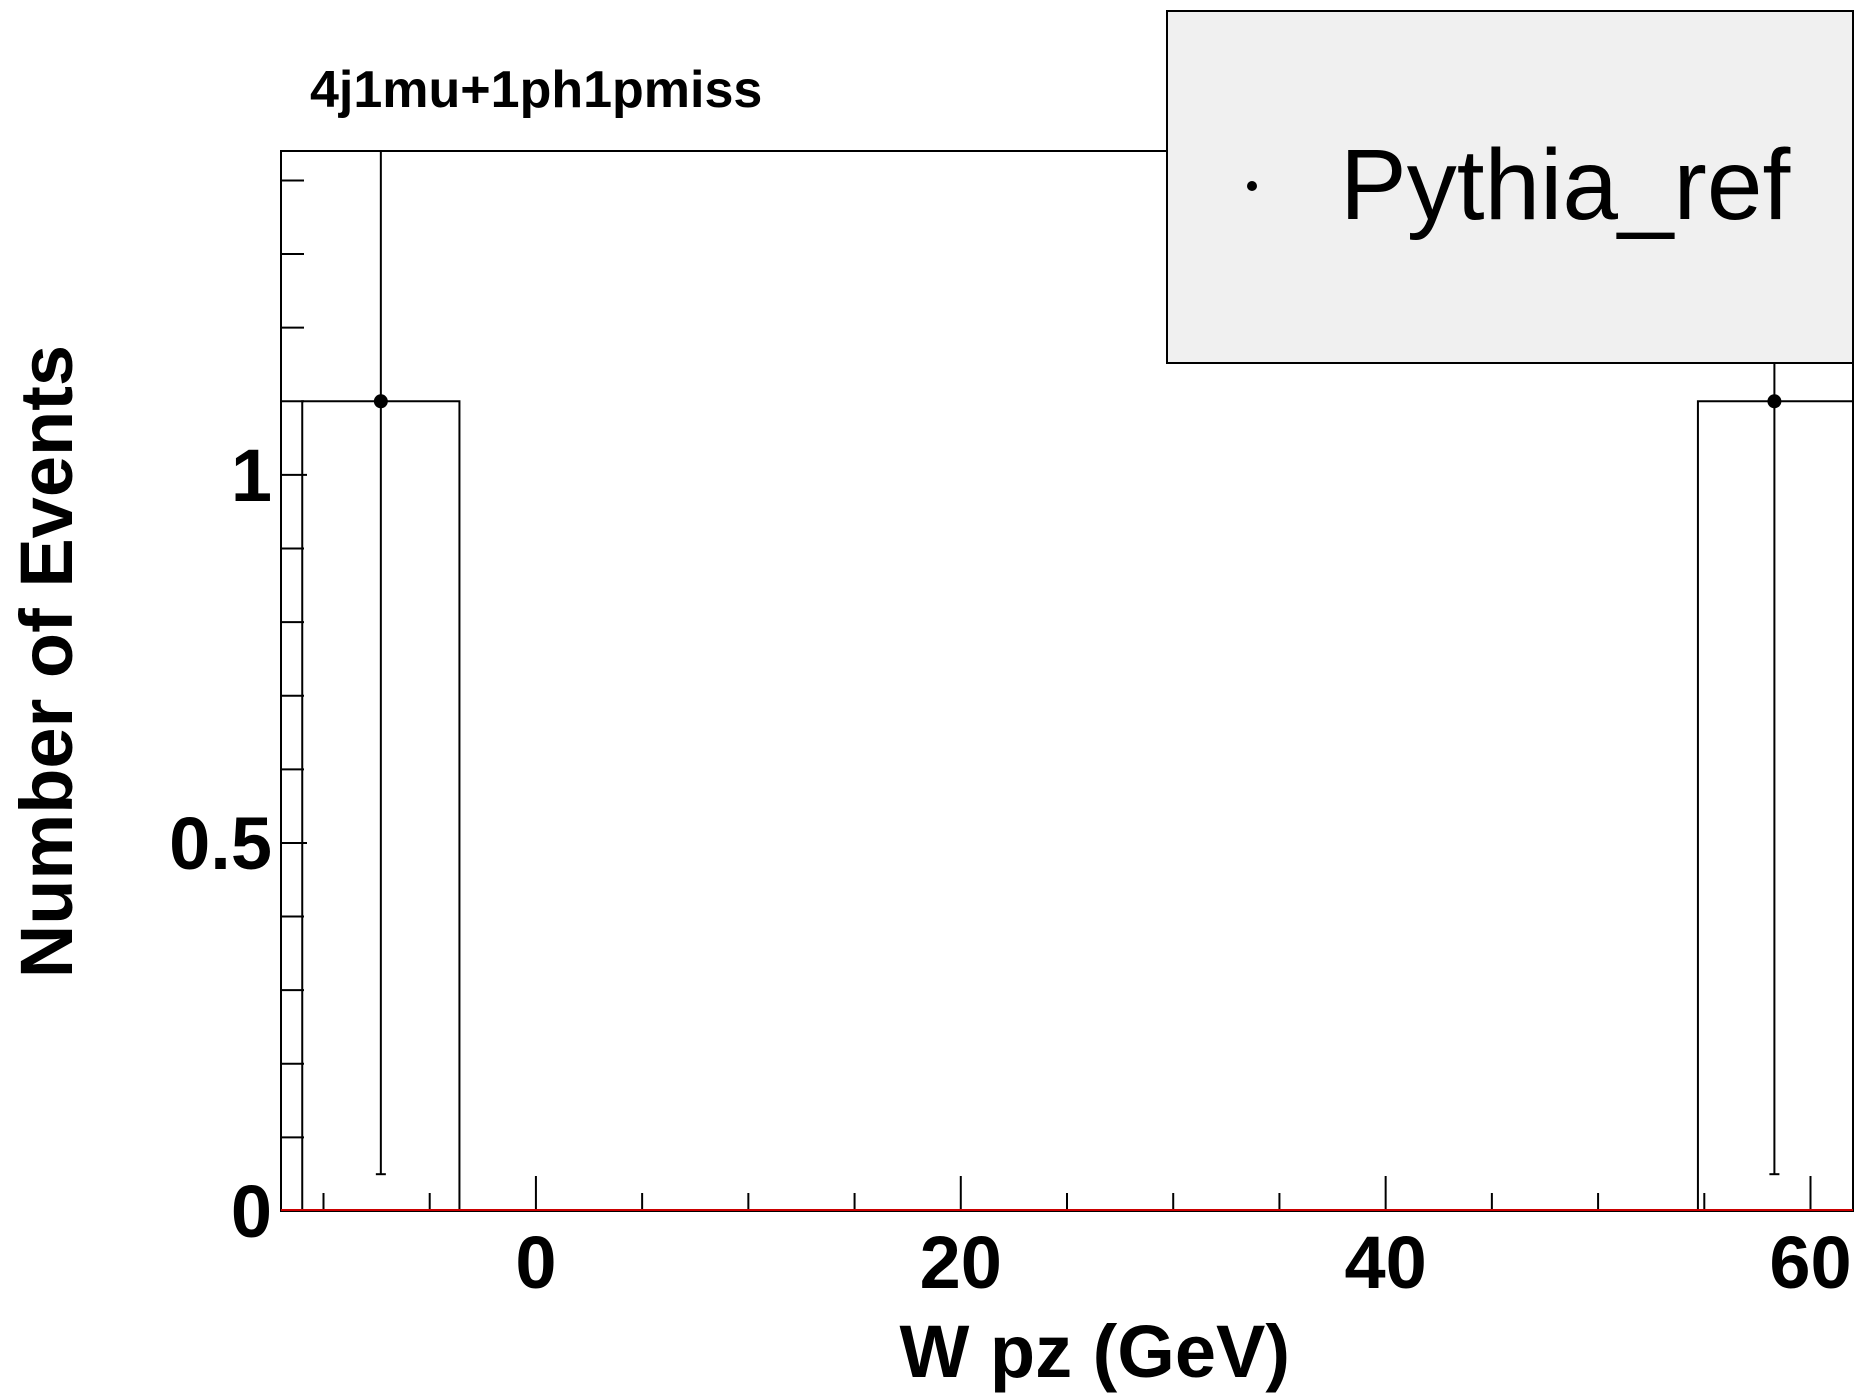 The image size is (1856, 1395). I want to click on x-tick-label: 20, so click(961, 1262).